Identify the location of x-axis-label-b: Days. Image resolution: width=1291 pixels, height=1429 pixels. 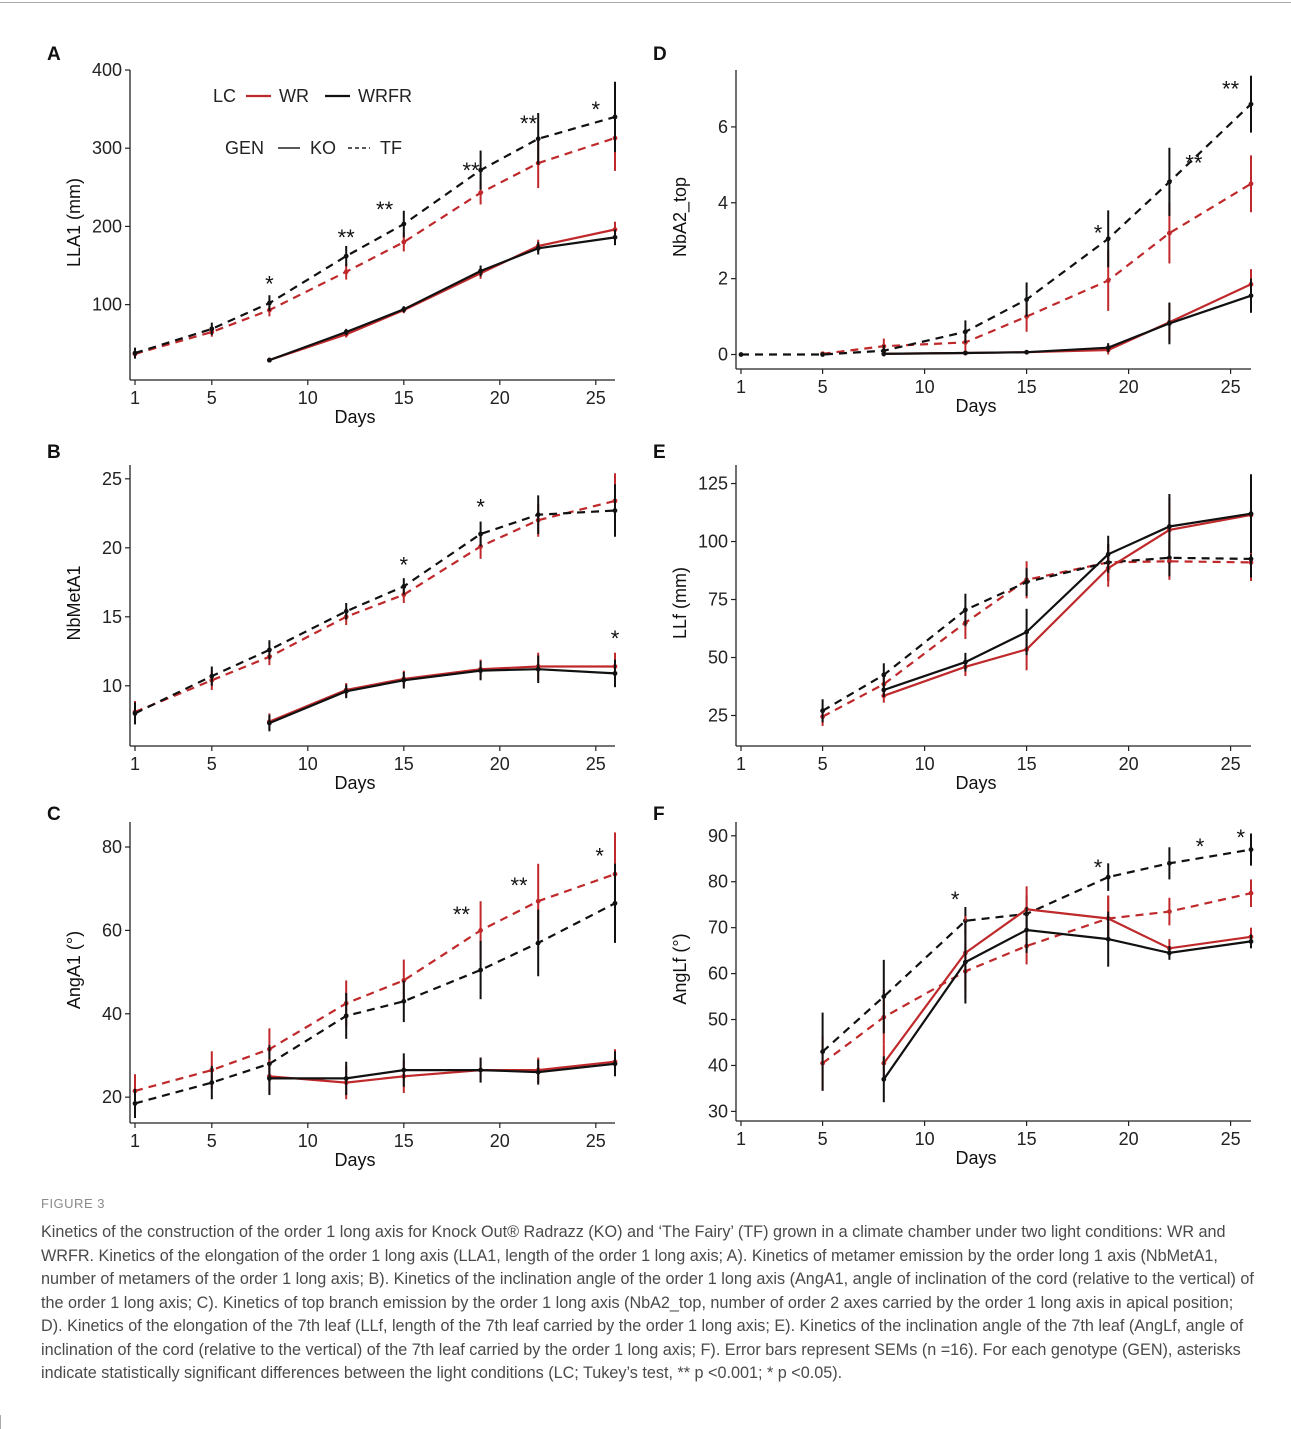
(354, 783).